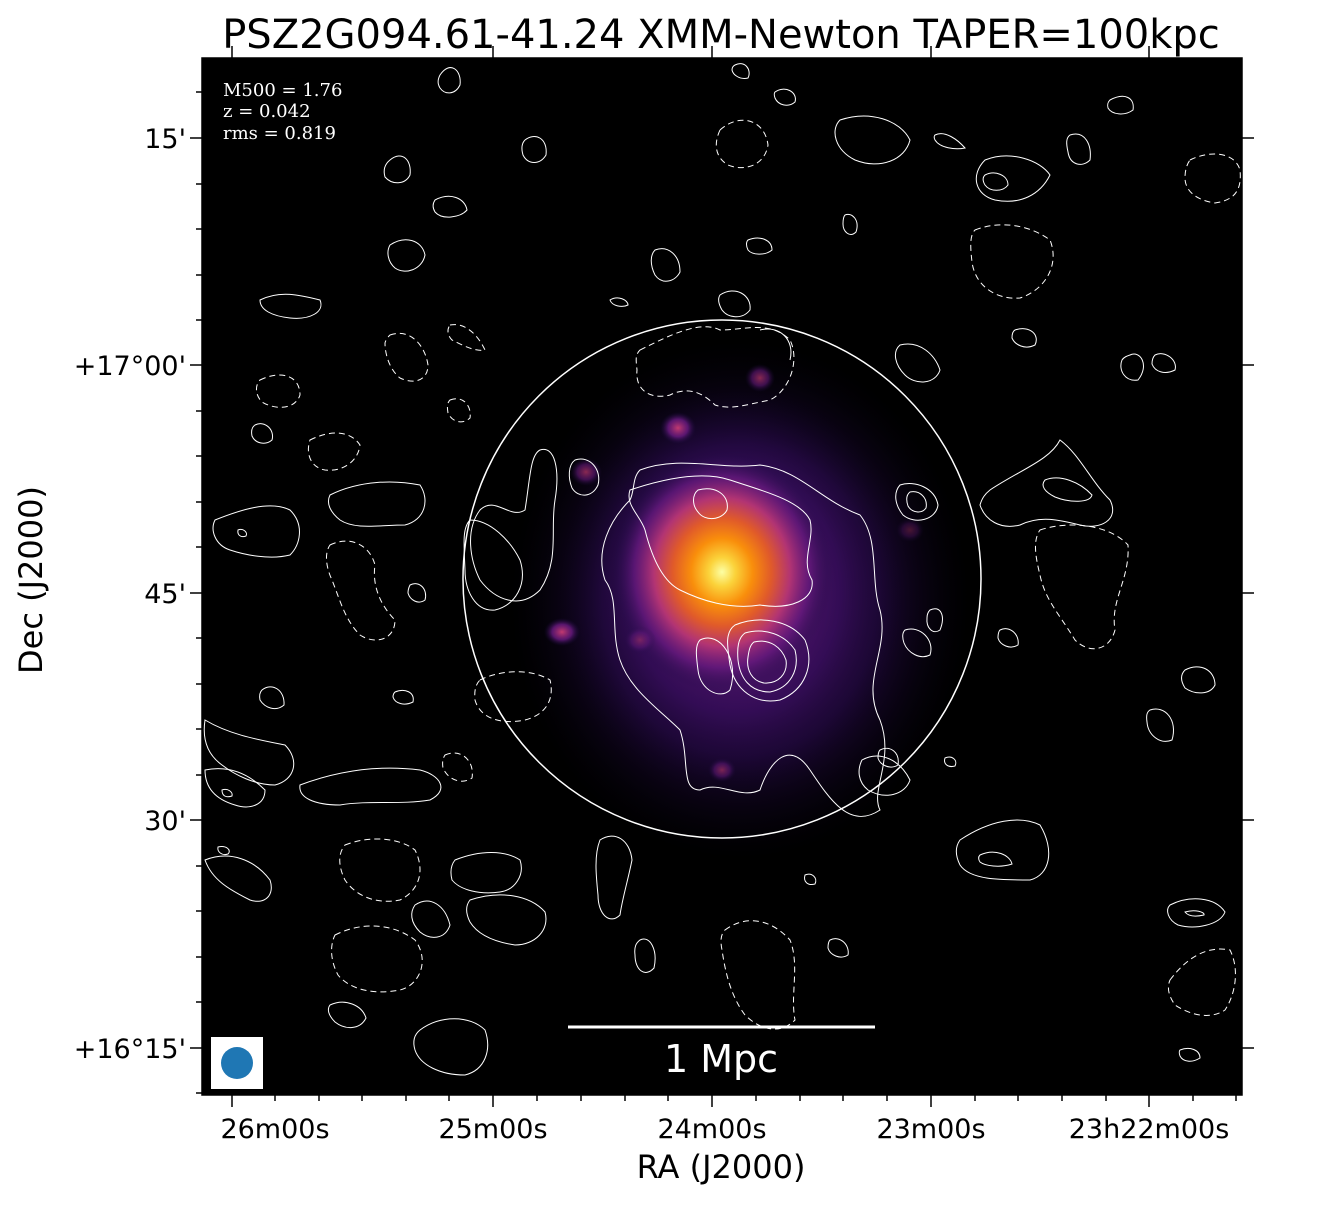 Image resolution: width=1321 pixels, height=1205 pixels. What do you see at coordinates (130, 594) in the screenshot?
I see `y-tick-labels: 15' +17°00' 45' 30' +16°15'` at bounding box center [130, 594].